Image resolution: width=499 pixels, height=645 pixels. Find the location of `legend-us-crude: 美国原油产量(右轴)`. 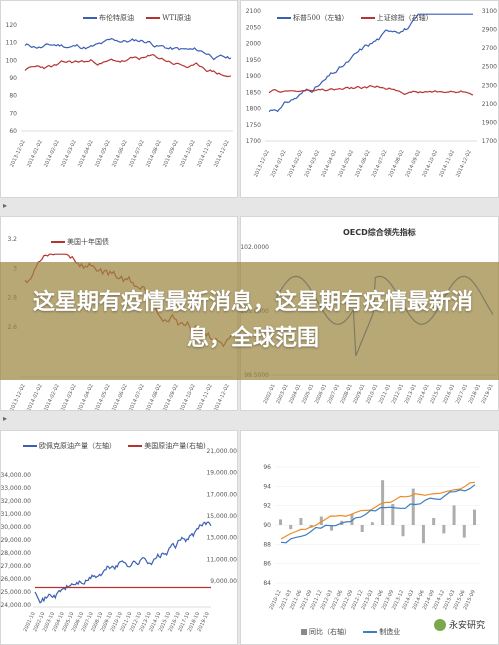

legend-us-crude: 美国原油产量(右轴) is located at coordinates (175, 446).